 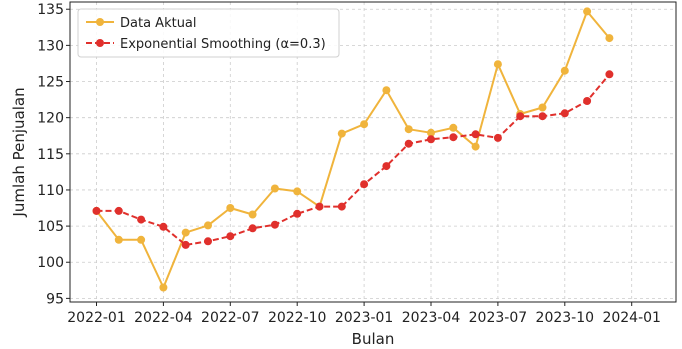 I want to click on y-tick-label: 115, so click(x=50, y=155).